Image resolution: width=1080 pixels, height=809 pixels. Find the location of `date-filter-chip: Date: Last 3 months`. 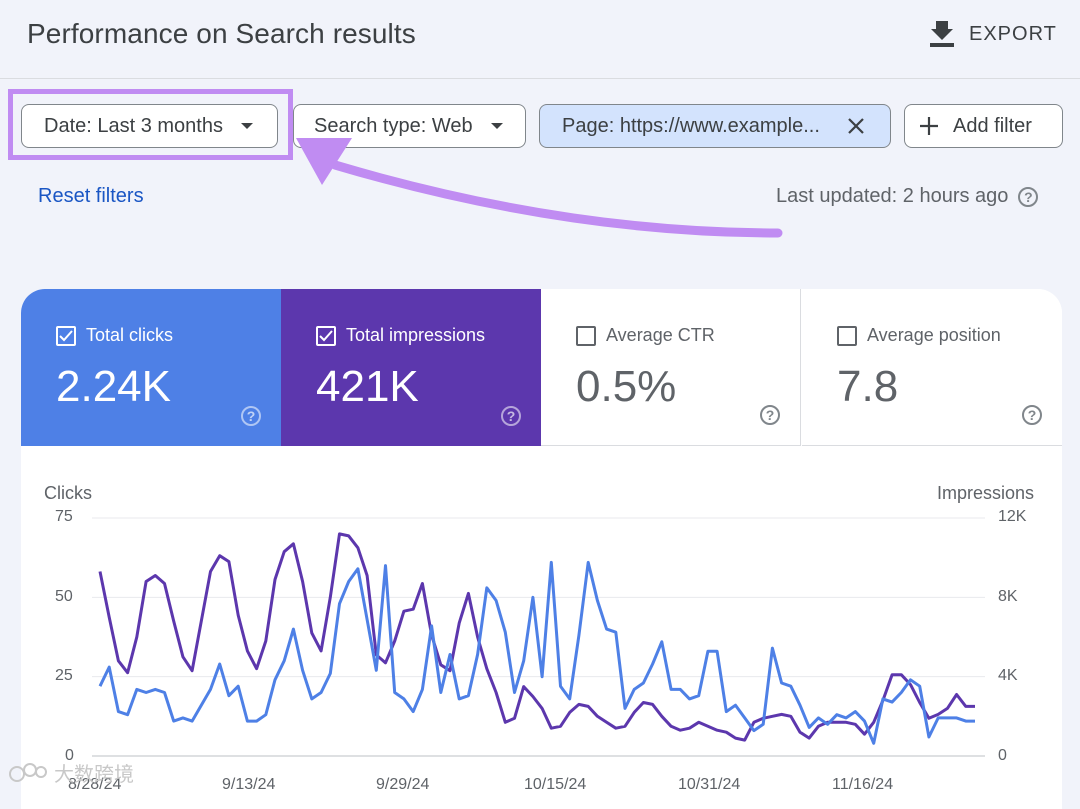

date-filter-chip: Date: Last 3 months is located at coordinates (149, 126).